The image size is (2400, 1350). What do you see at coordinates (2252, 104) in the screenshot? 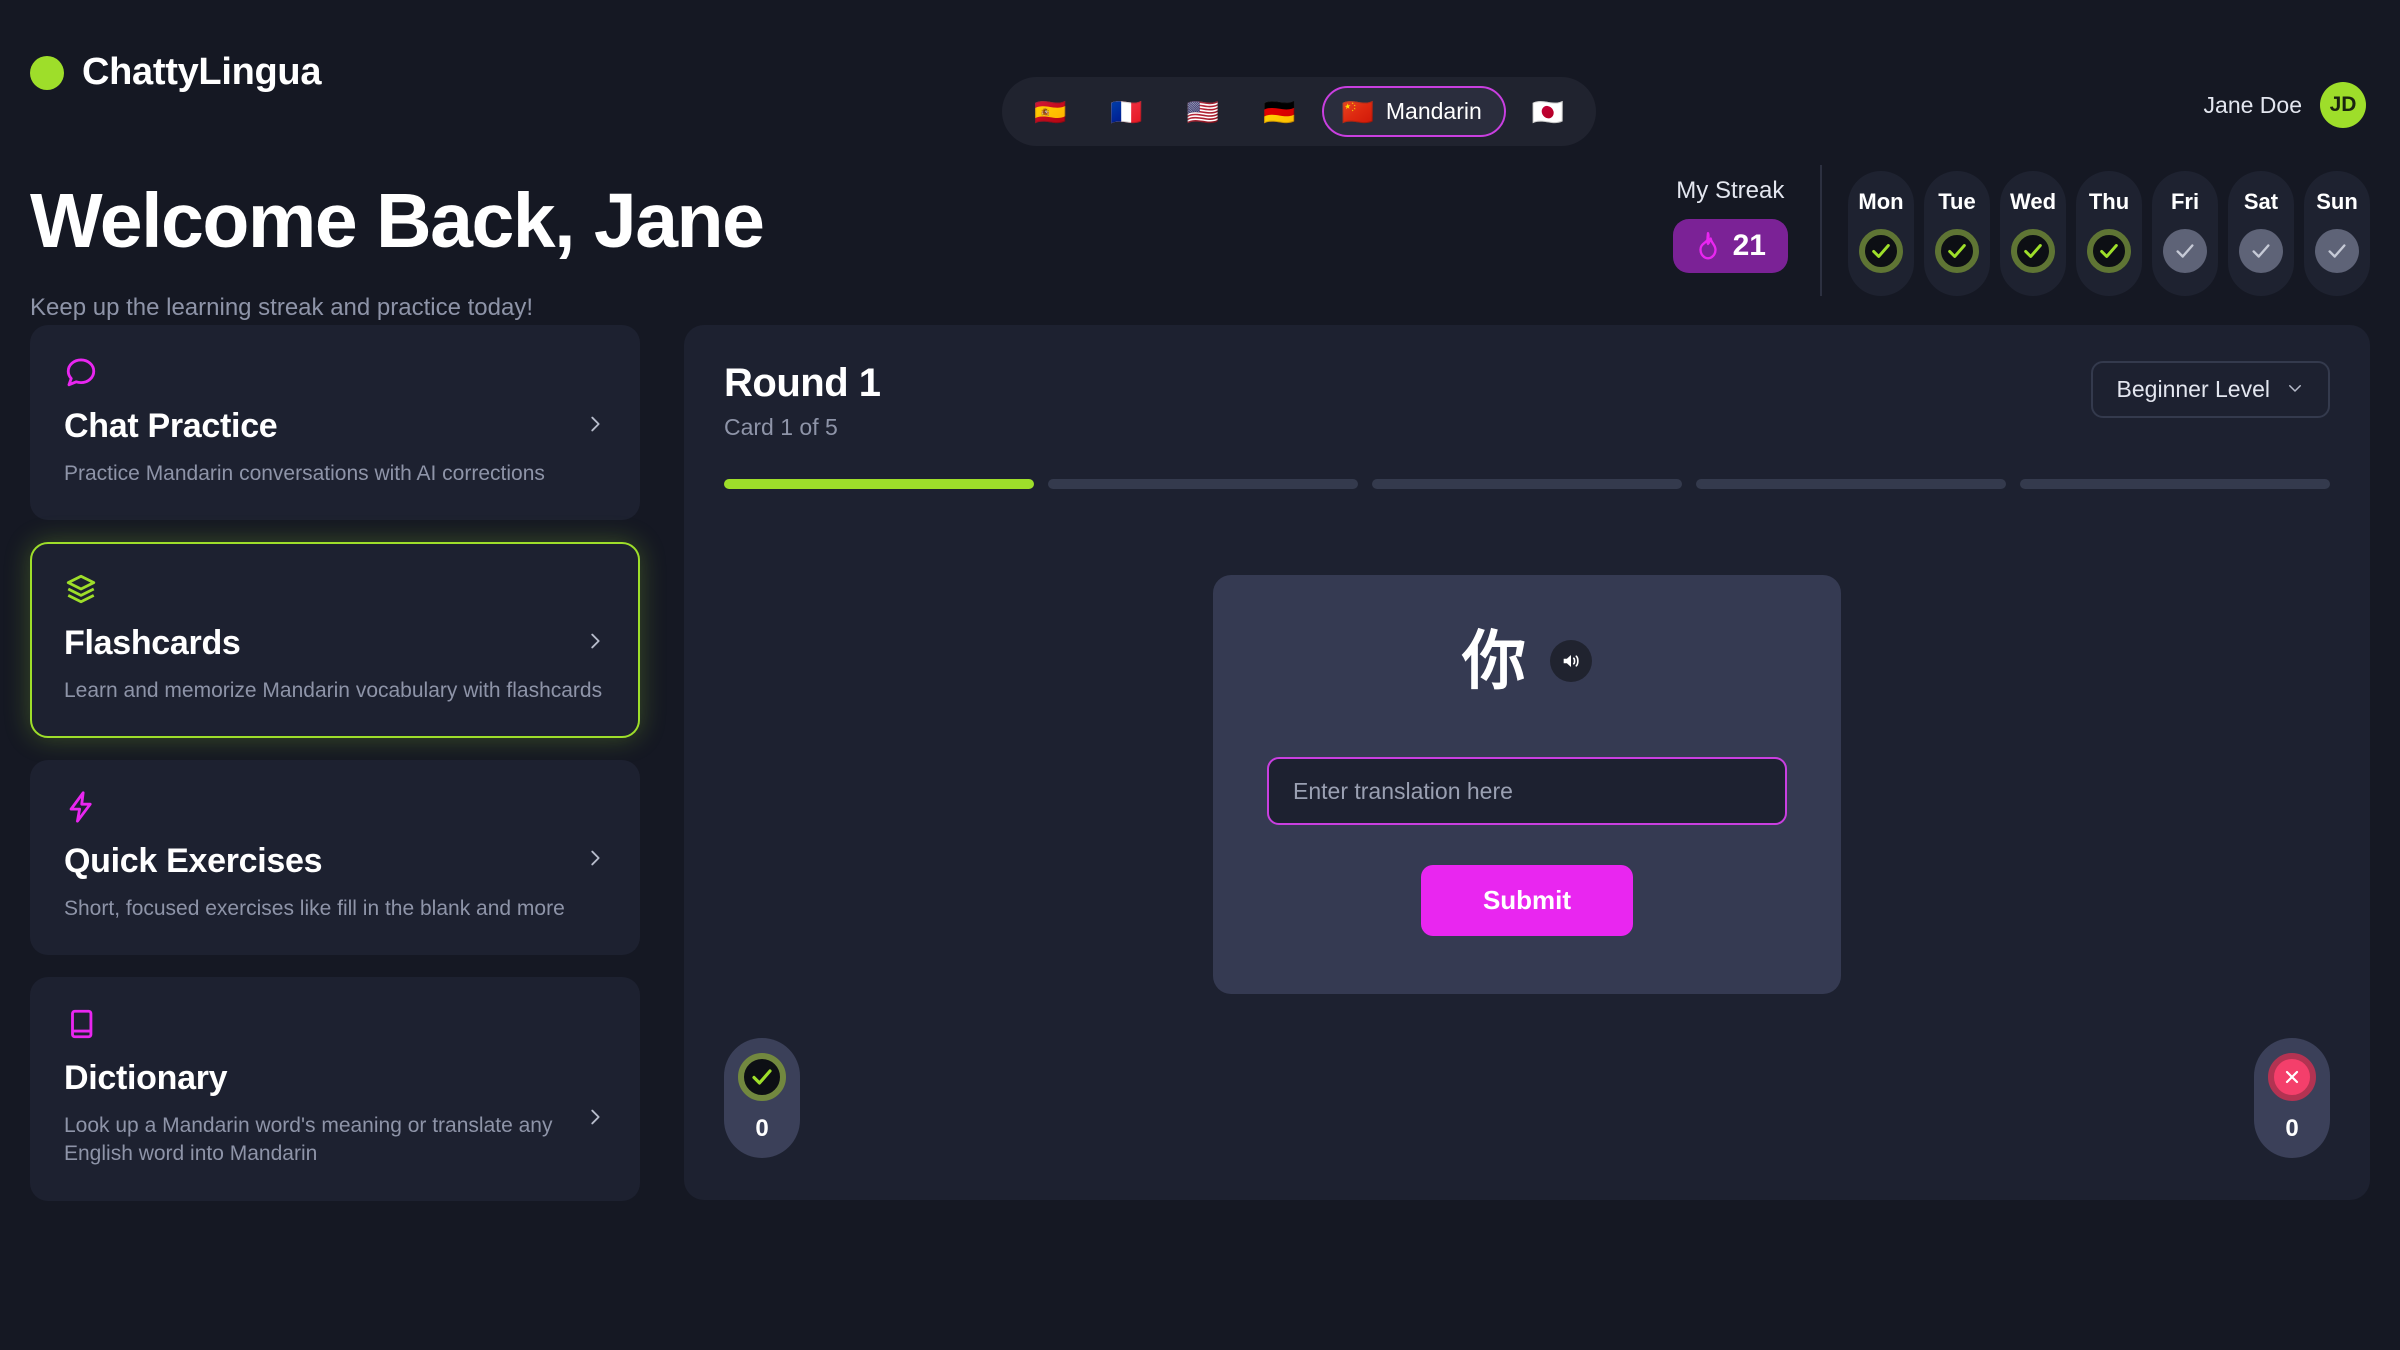
I see `user-name: Jane Doe` at bounding box center [2252, 104].